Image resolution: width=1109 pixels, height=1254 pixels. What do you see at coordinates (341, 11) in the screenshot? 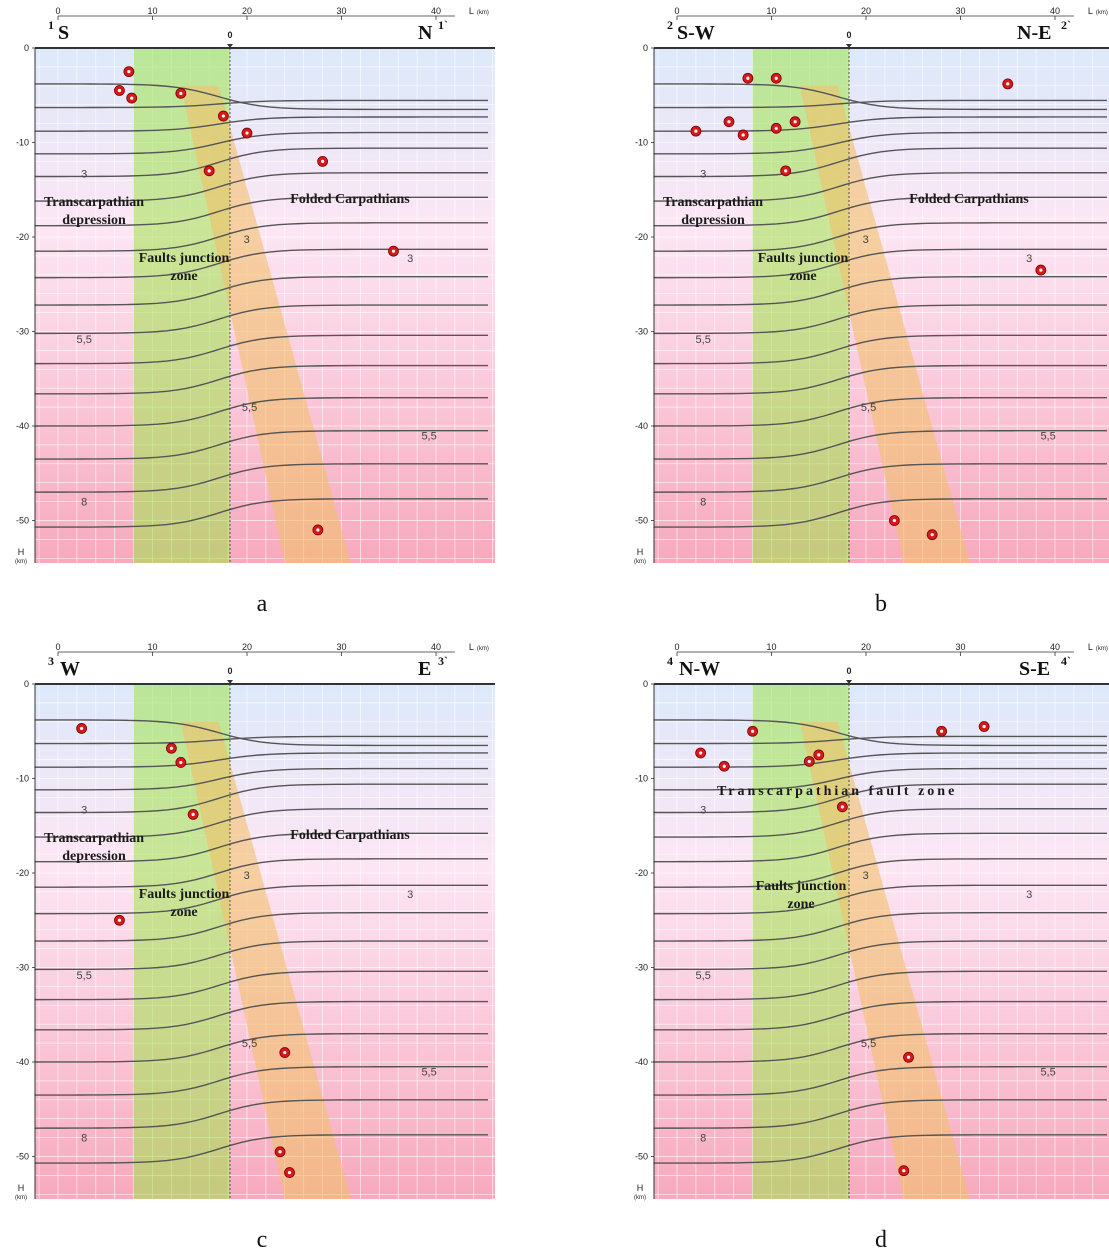
I see `top-tick-label: 30` at bounding box center [341, 11].